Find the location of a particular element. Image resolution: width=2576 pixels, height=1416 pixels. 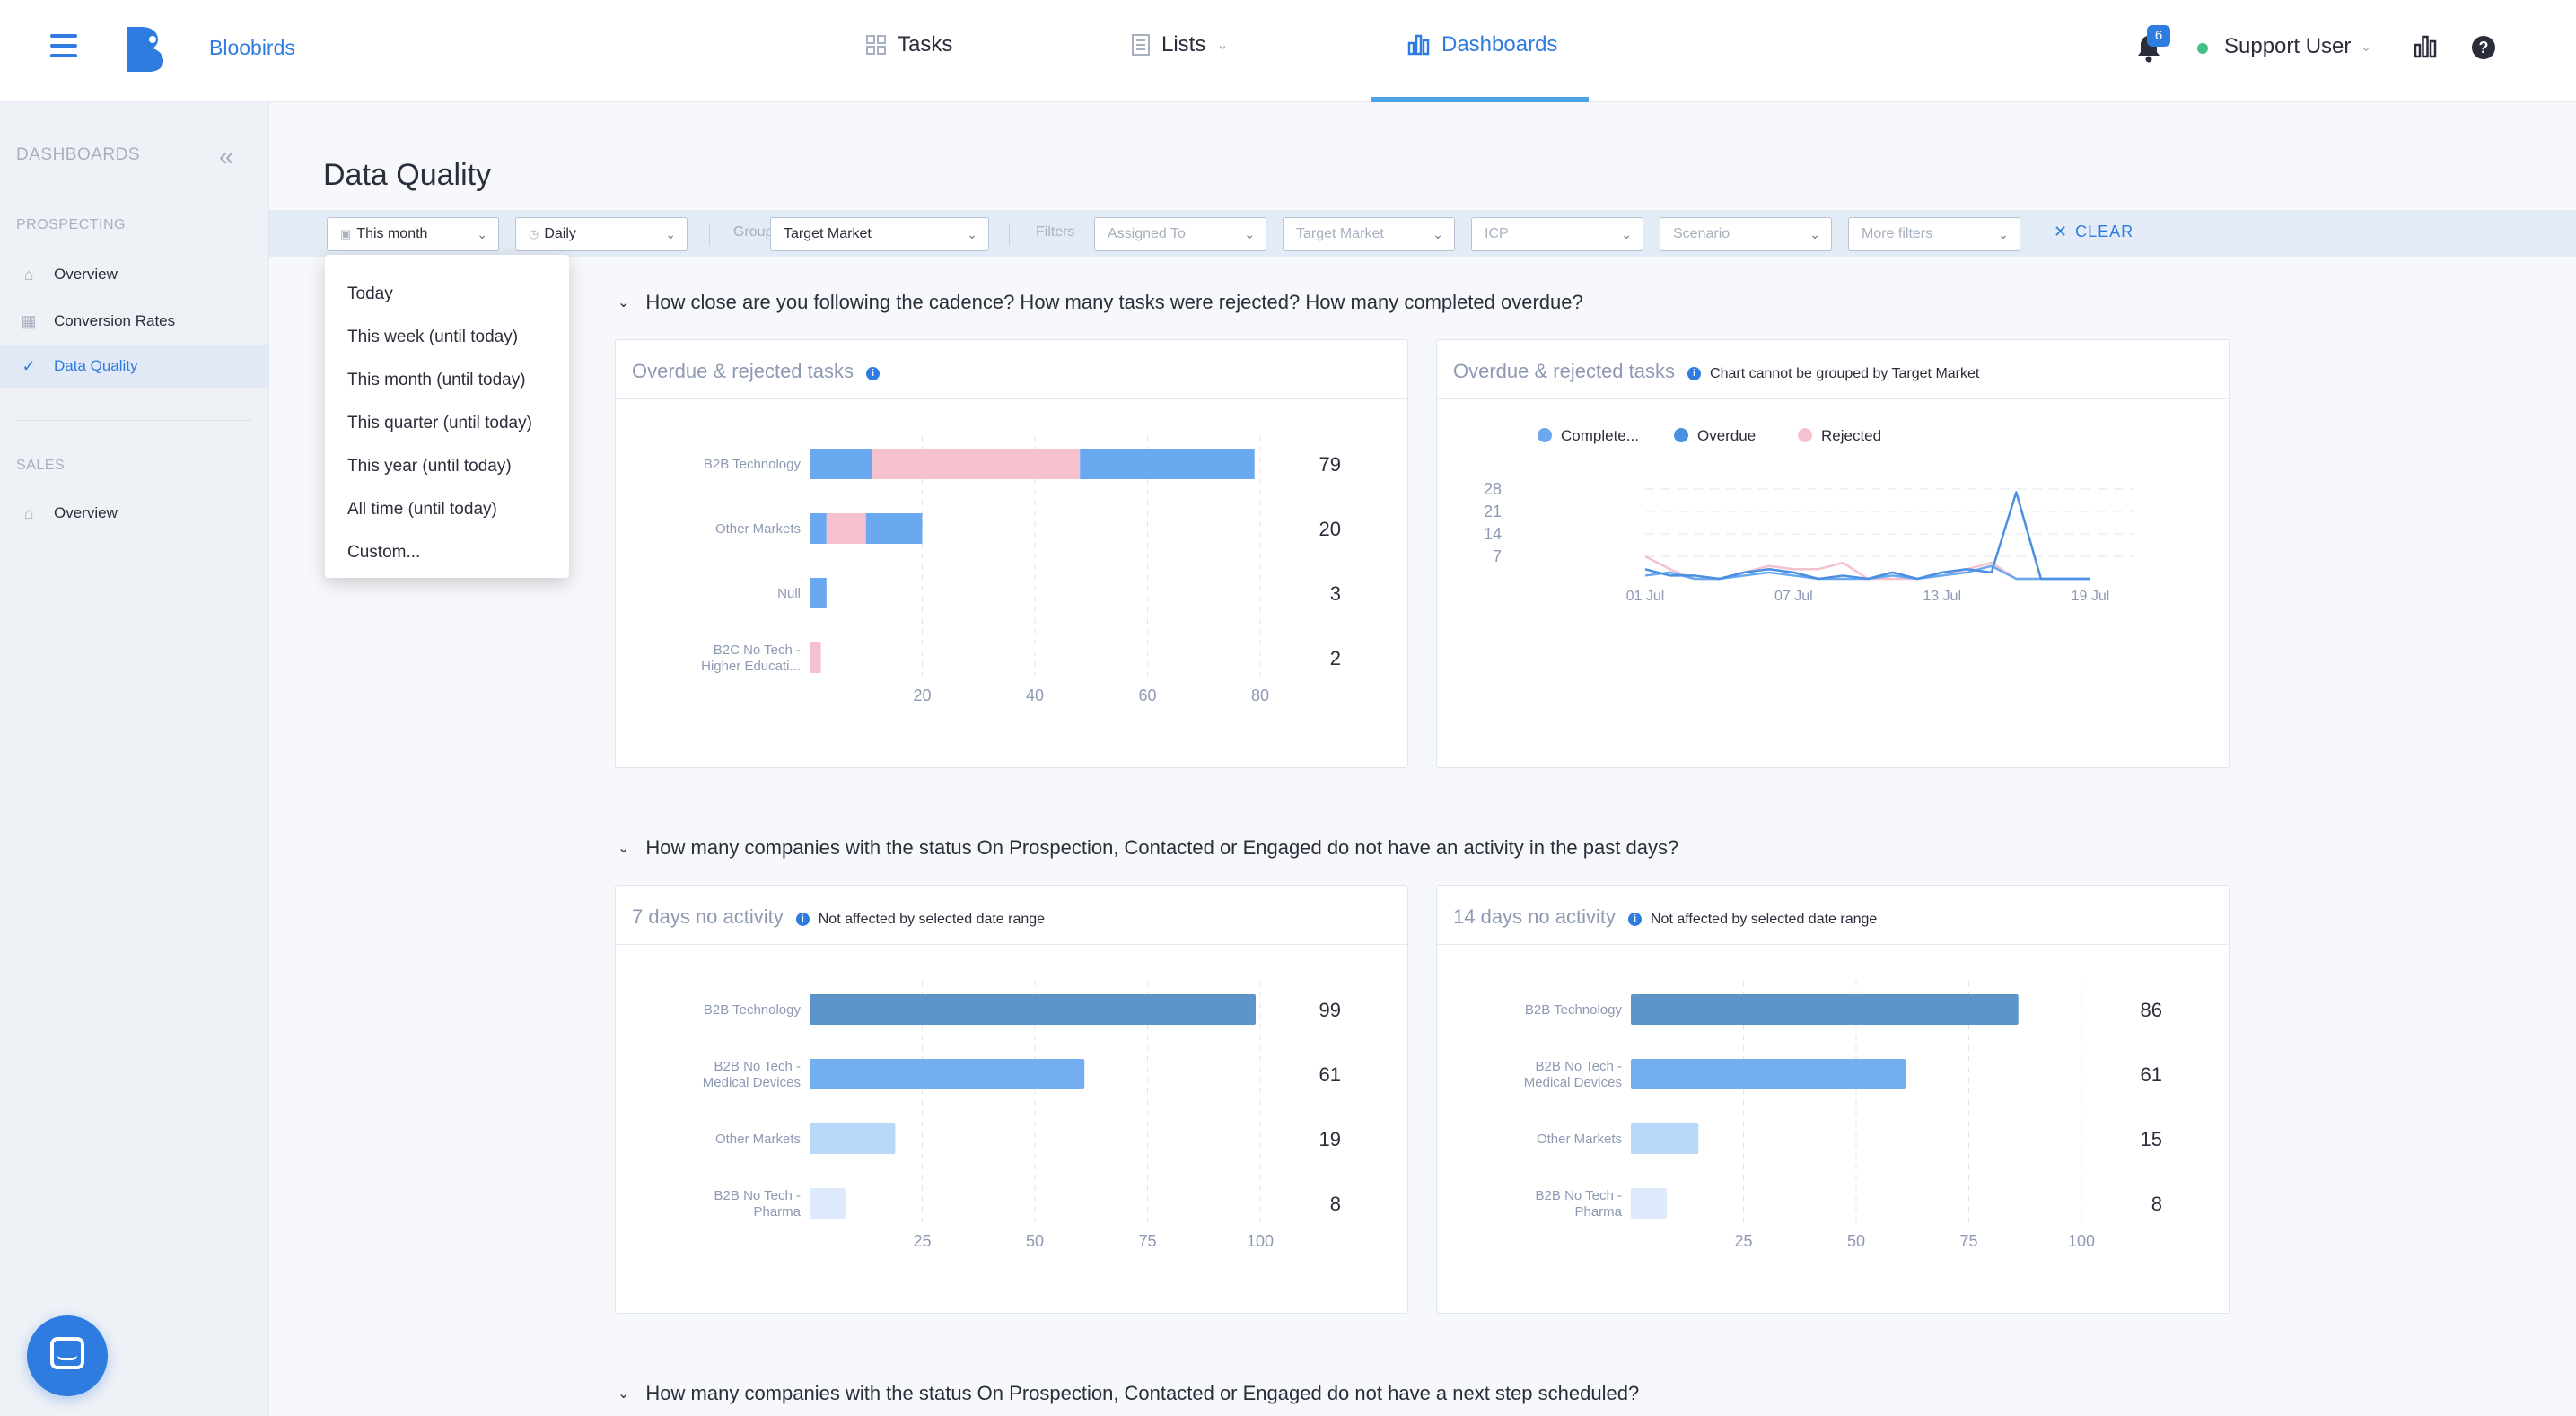

online-status-dot is located at coordinates (2202, 48).